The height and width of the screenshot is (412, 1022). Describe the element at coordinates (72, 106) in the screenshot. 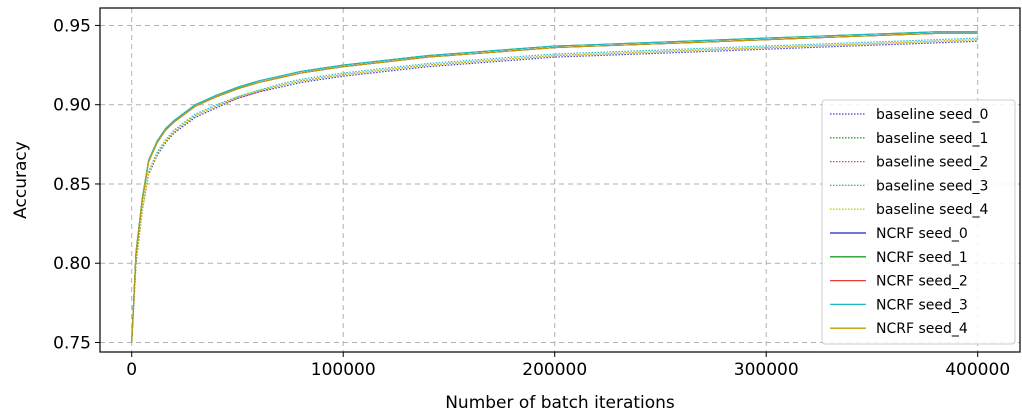

I see `y-tick-label: 0.90` at that location.